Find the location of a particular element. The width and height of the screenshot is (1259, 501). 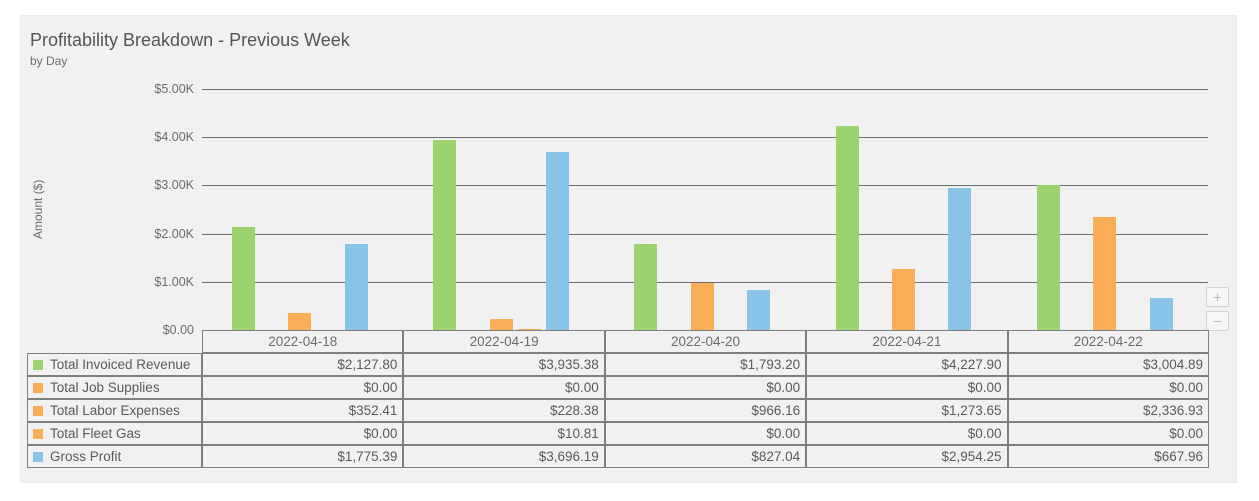

y-axis-tick-label: $0.00 is located at coordinates (178, 330).